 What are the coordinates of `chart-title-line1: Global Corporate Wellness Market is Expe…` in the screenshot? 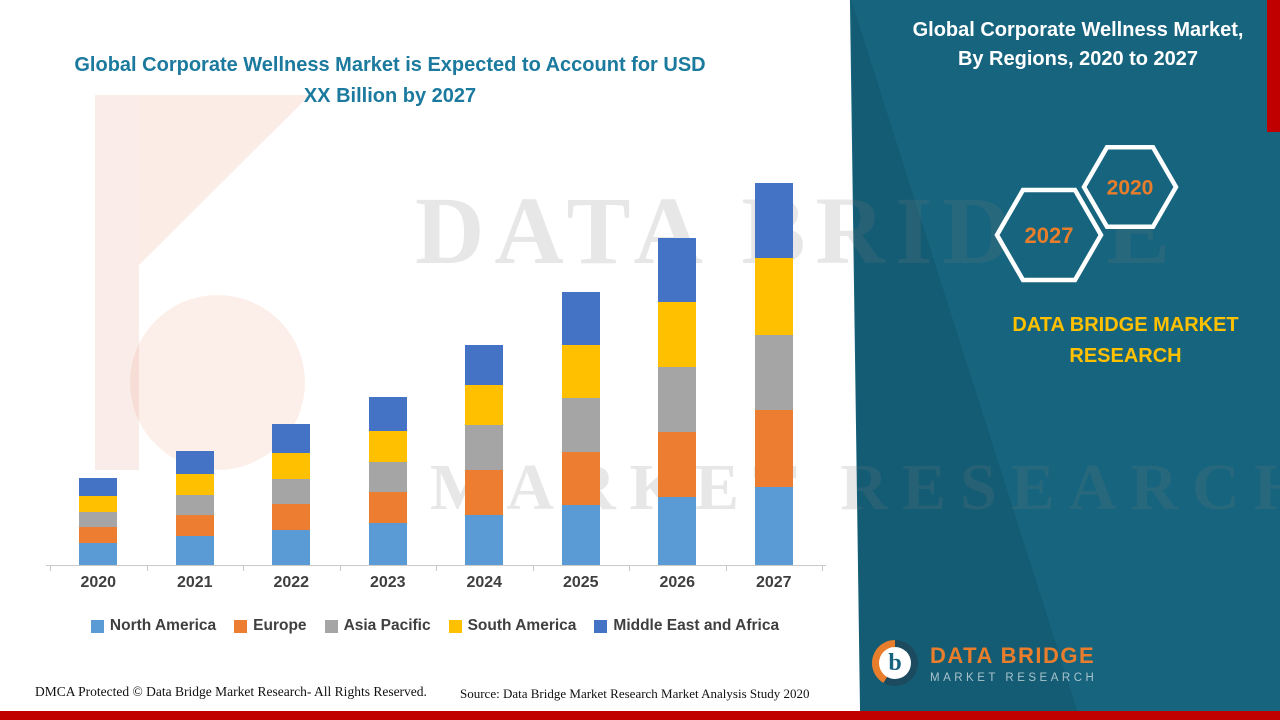 It's located at (390, 65).